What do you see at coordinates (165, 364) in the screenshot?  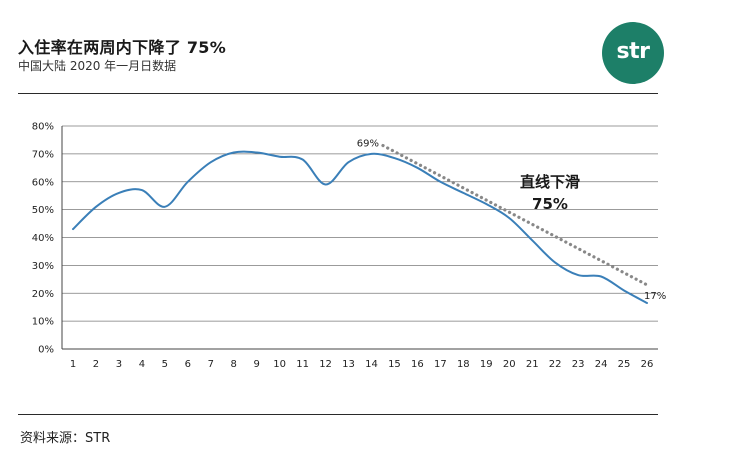 I see `x-tick-label: 5` at bounding box center [165, 364].